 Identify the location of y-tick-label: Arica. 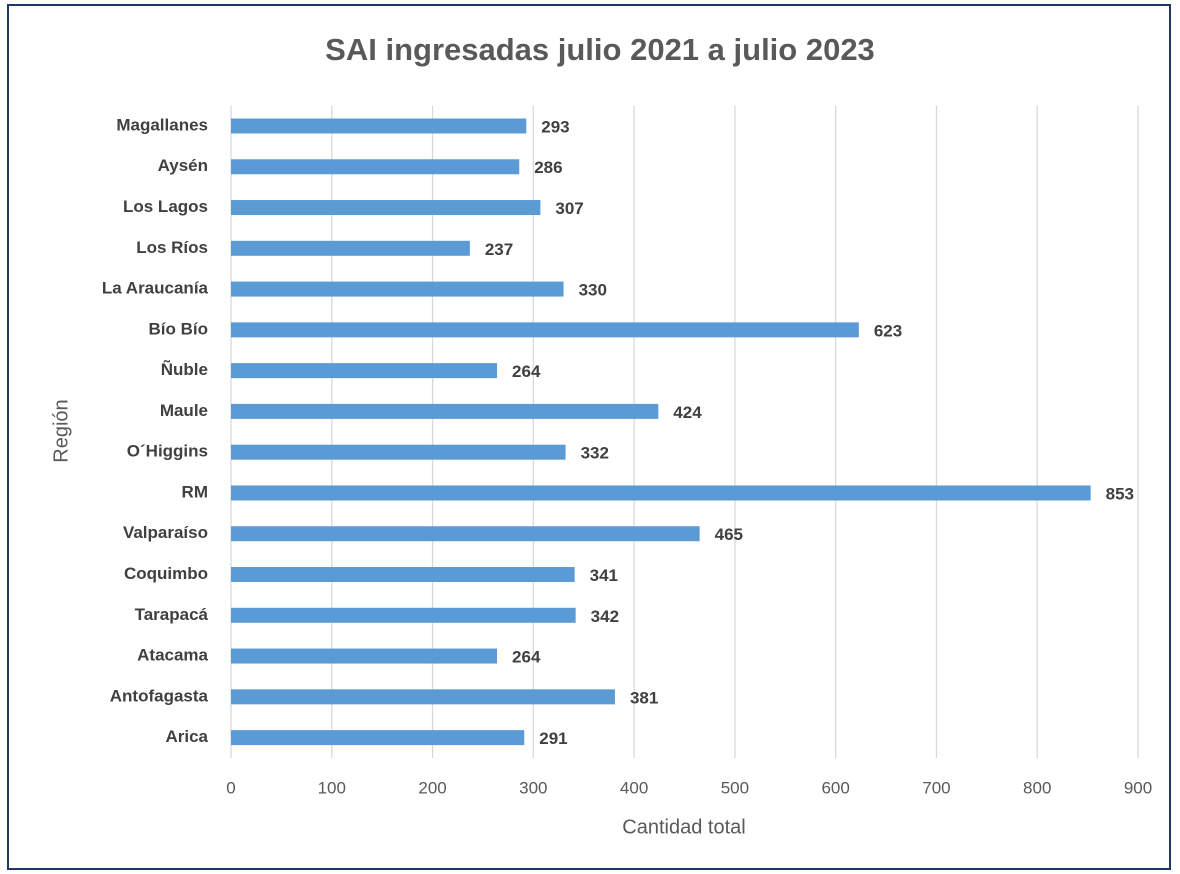
(186, 736).